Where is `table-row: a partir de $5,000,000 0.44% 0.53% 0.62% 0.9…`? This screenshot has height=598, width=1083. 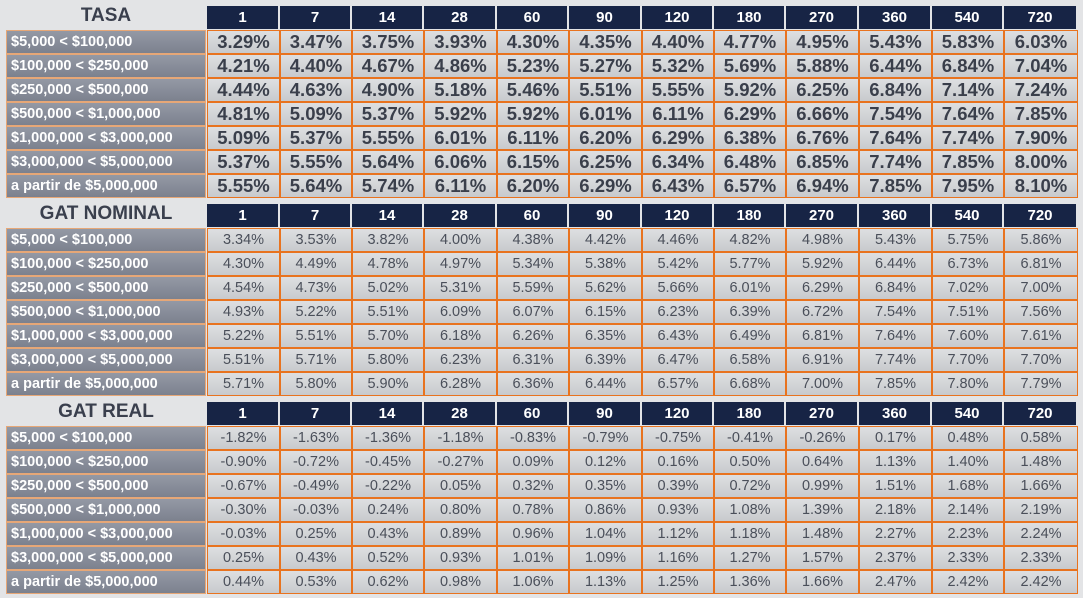 table-row: a partir de $5,000,000 0.44% 0.53% 0.62% 0.9… is located at coordinates (541, 582).